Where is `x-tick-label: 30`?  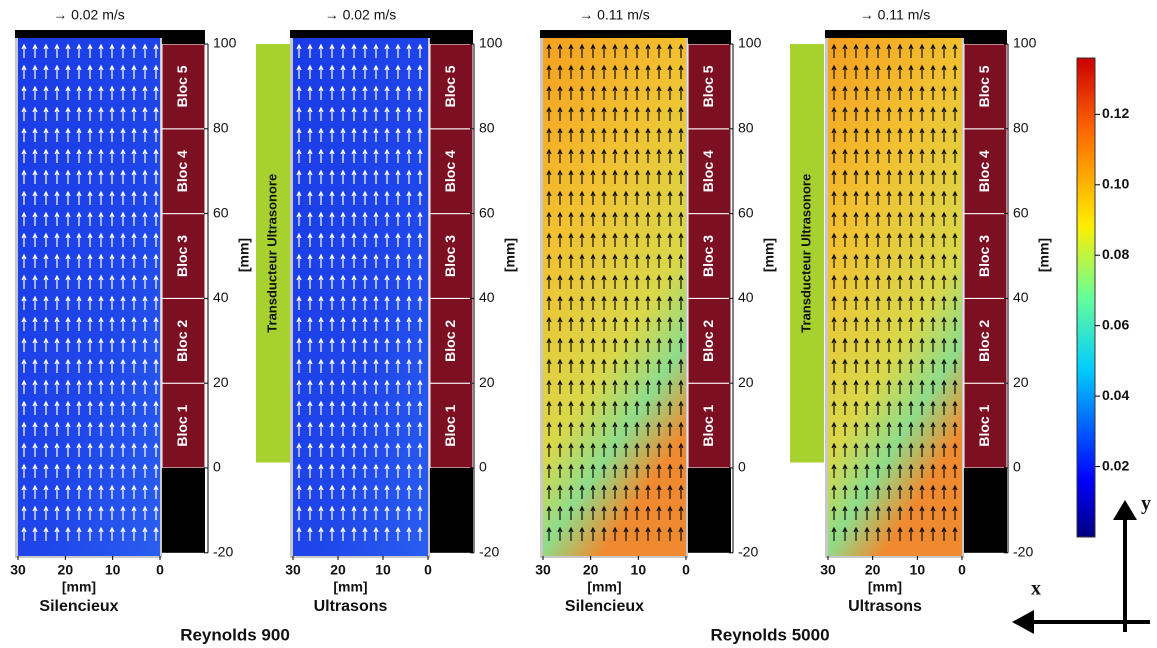 x-tick-label: 30 is located at coordinates (828, 570).